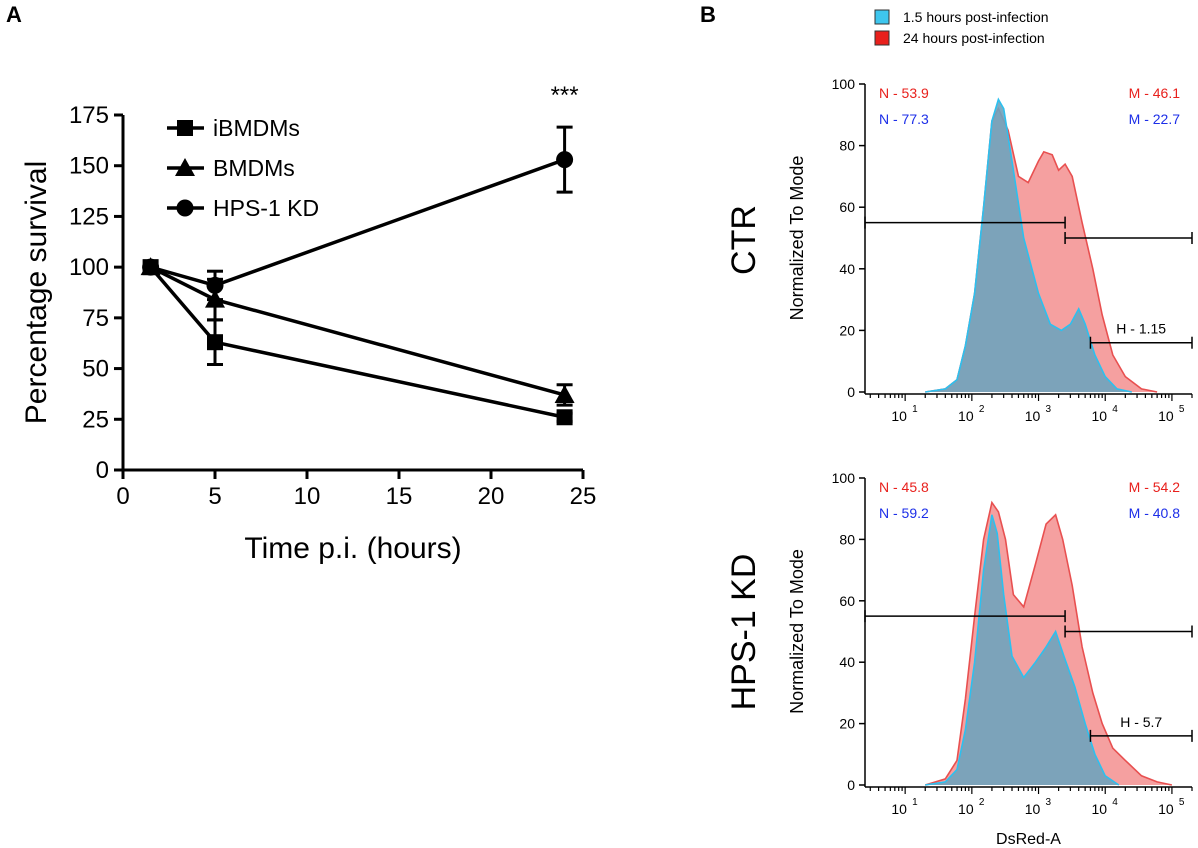 This screenshot has width=1198, height=848. Describe the element at coordinates (14, 14) in the screenshot. I see `panel-label-a: A` at that location.